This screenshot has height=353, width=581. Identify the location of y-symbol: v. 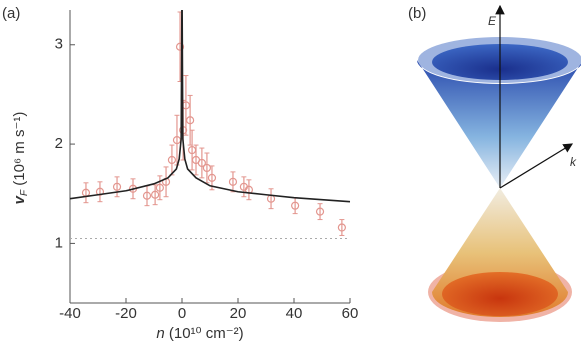
(19, 199).